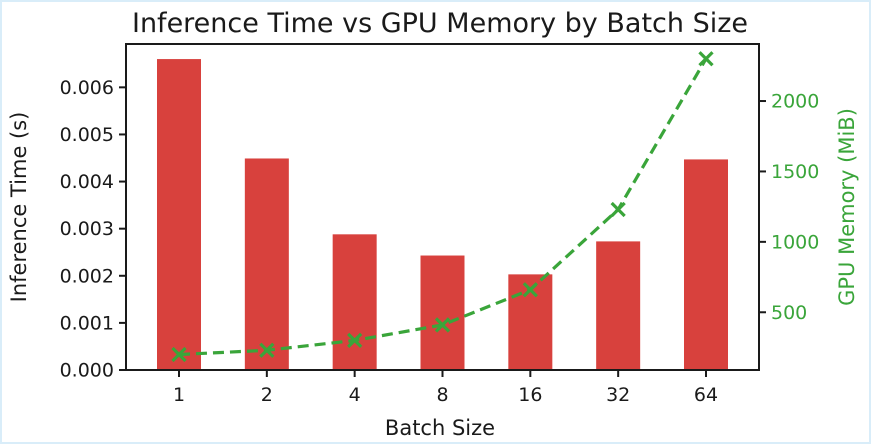 The height and width of the screenshot is (444, 871). Describe the element at coordinates (87, 229) in the screenshot. I see `left-tick-label: 0.003` at that location.